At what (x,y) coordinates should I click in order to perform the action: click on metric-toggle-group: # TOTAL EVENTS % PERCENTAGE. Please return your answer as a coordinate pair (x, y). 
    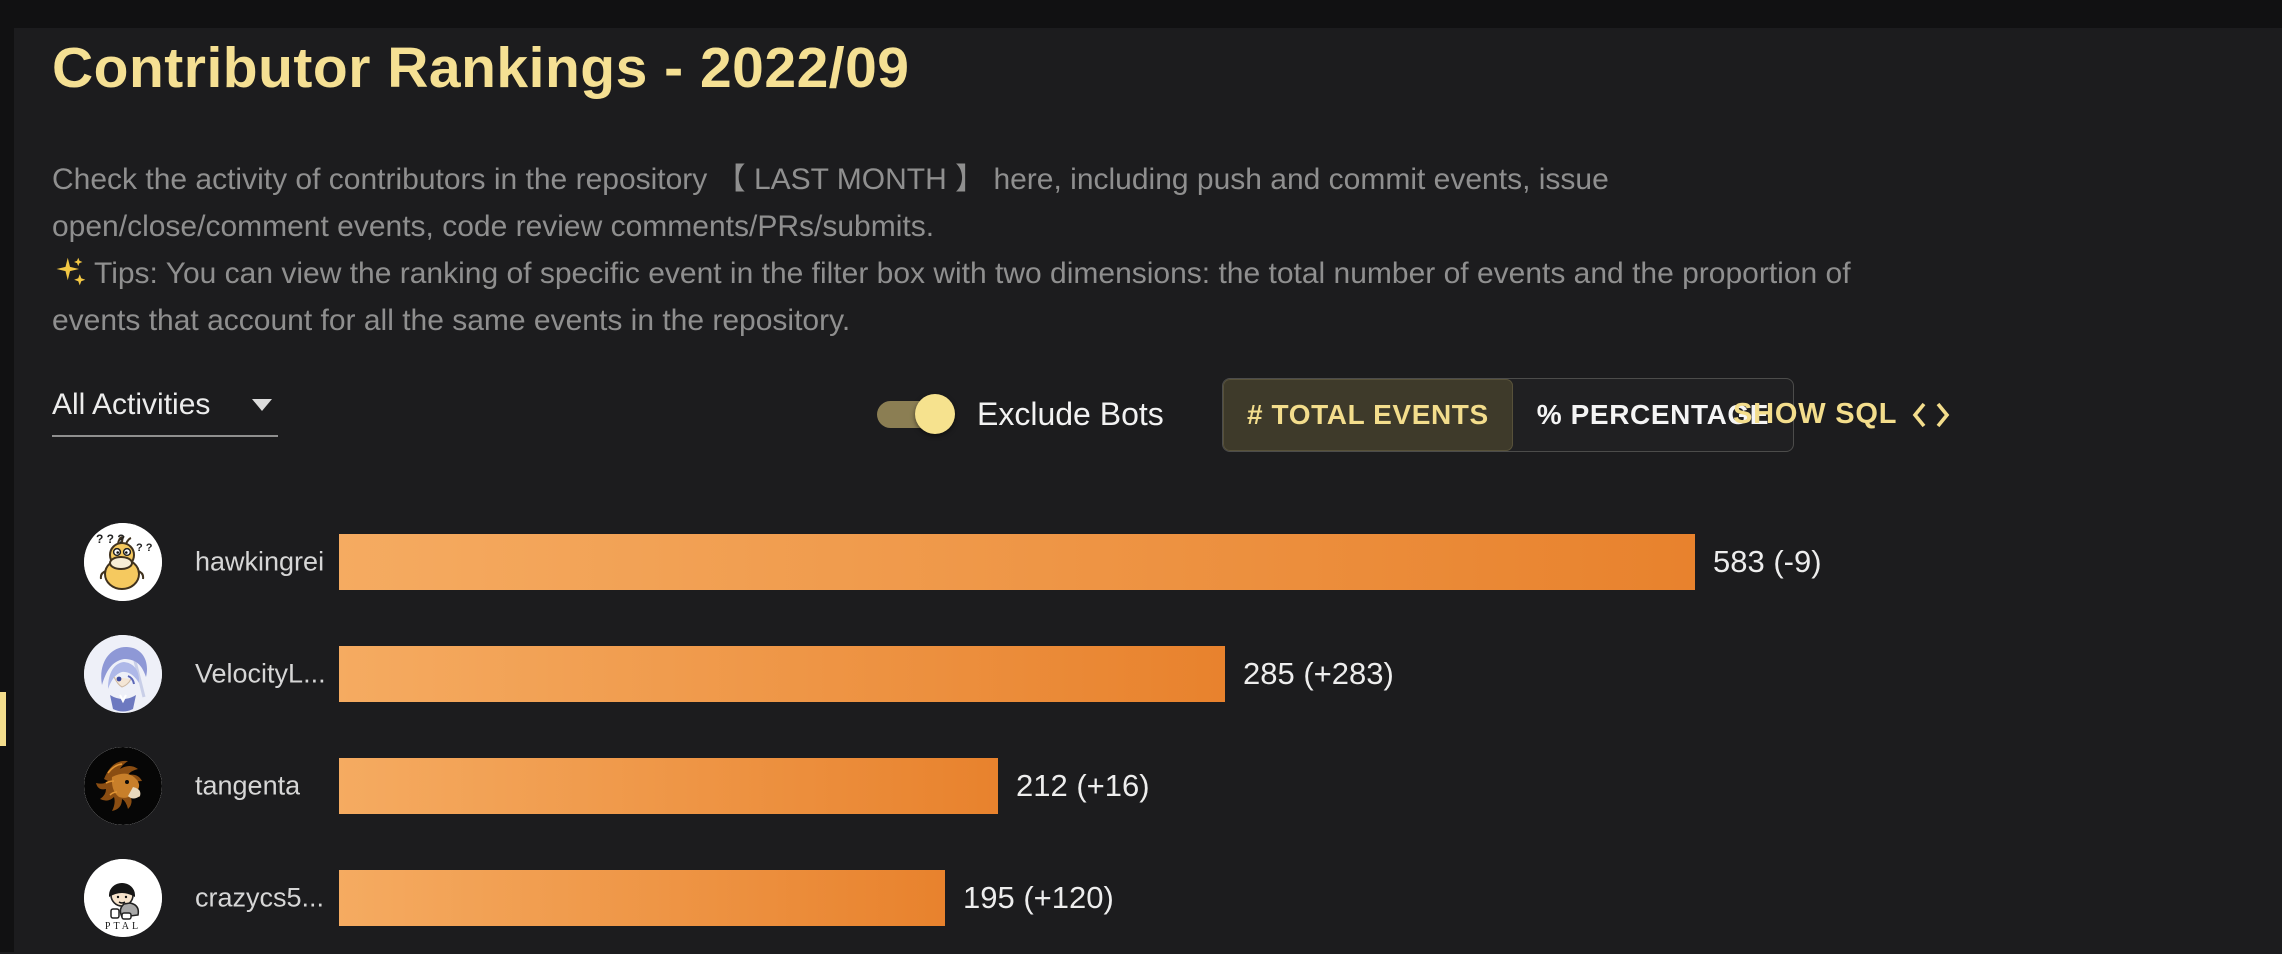
    Looking at the image, I should click on (1508, 415).